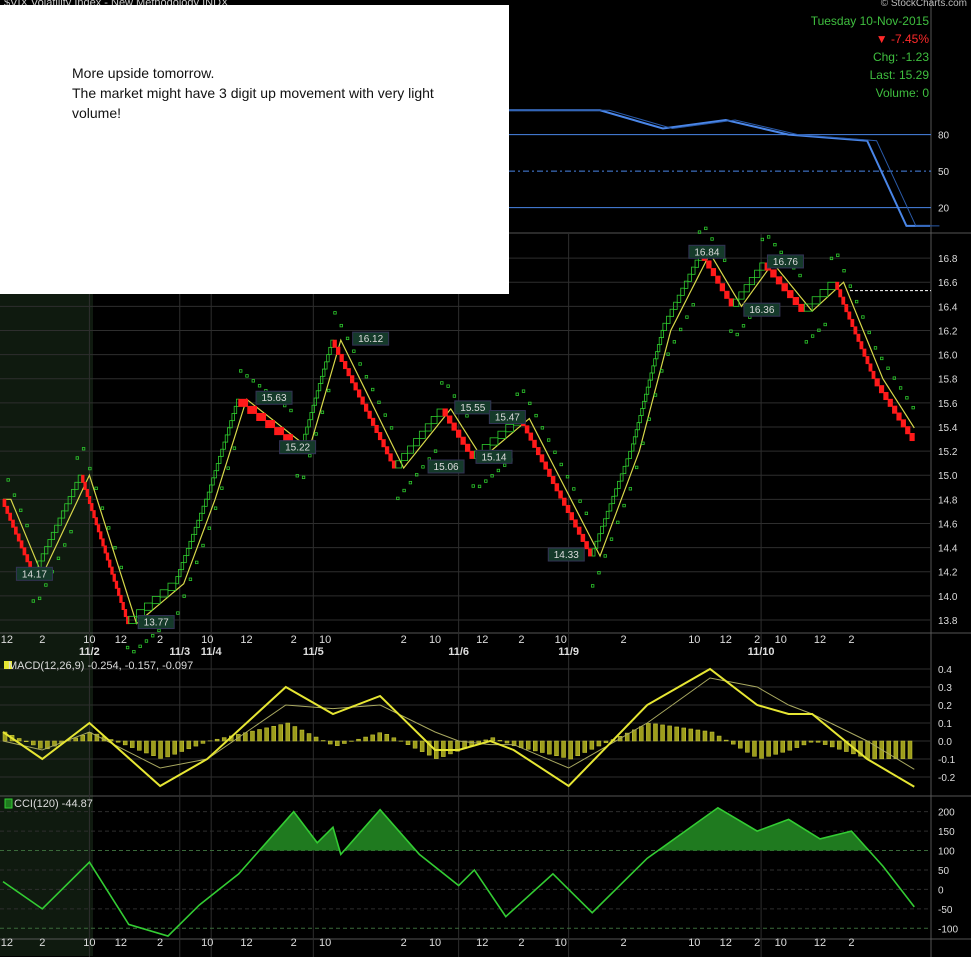 The height and width of the screenshot is (957, 971). Describe the element at coordinates (458, 723) in the screenshot. I see `macd-signal-line` at that location.